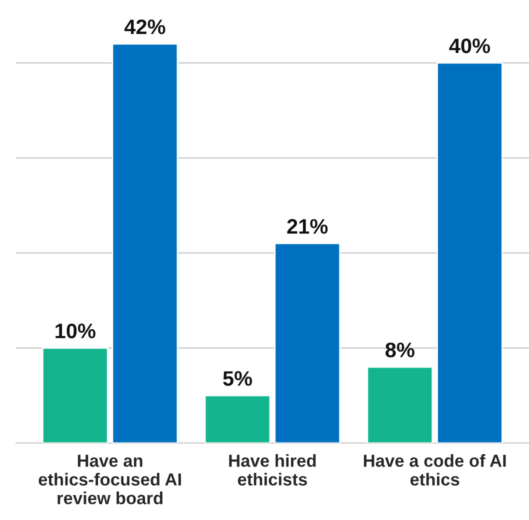  I want to click on data-label: 5%, so click(237, 378).